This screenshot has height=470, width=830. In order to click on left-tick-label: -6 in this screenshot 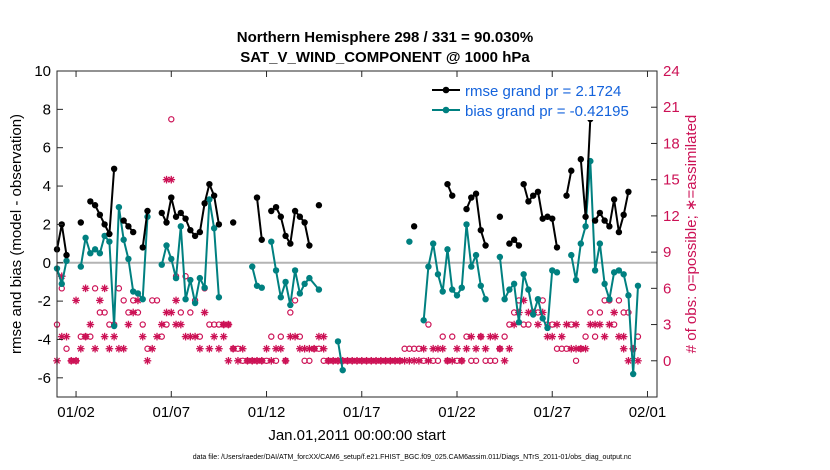, I will do `click(44, 378)`.